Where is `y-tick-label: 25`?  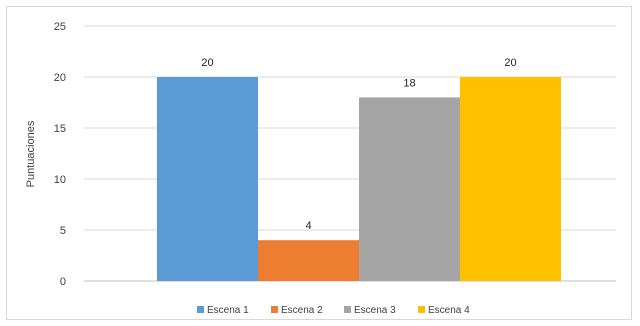 y-tick-label: 25 is located at coordinates (60, 27).